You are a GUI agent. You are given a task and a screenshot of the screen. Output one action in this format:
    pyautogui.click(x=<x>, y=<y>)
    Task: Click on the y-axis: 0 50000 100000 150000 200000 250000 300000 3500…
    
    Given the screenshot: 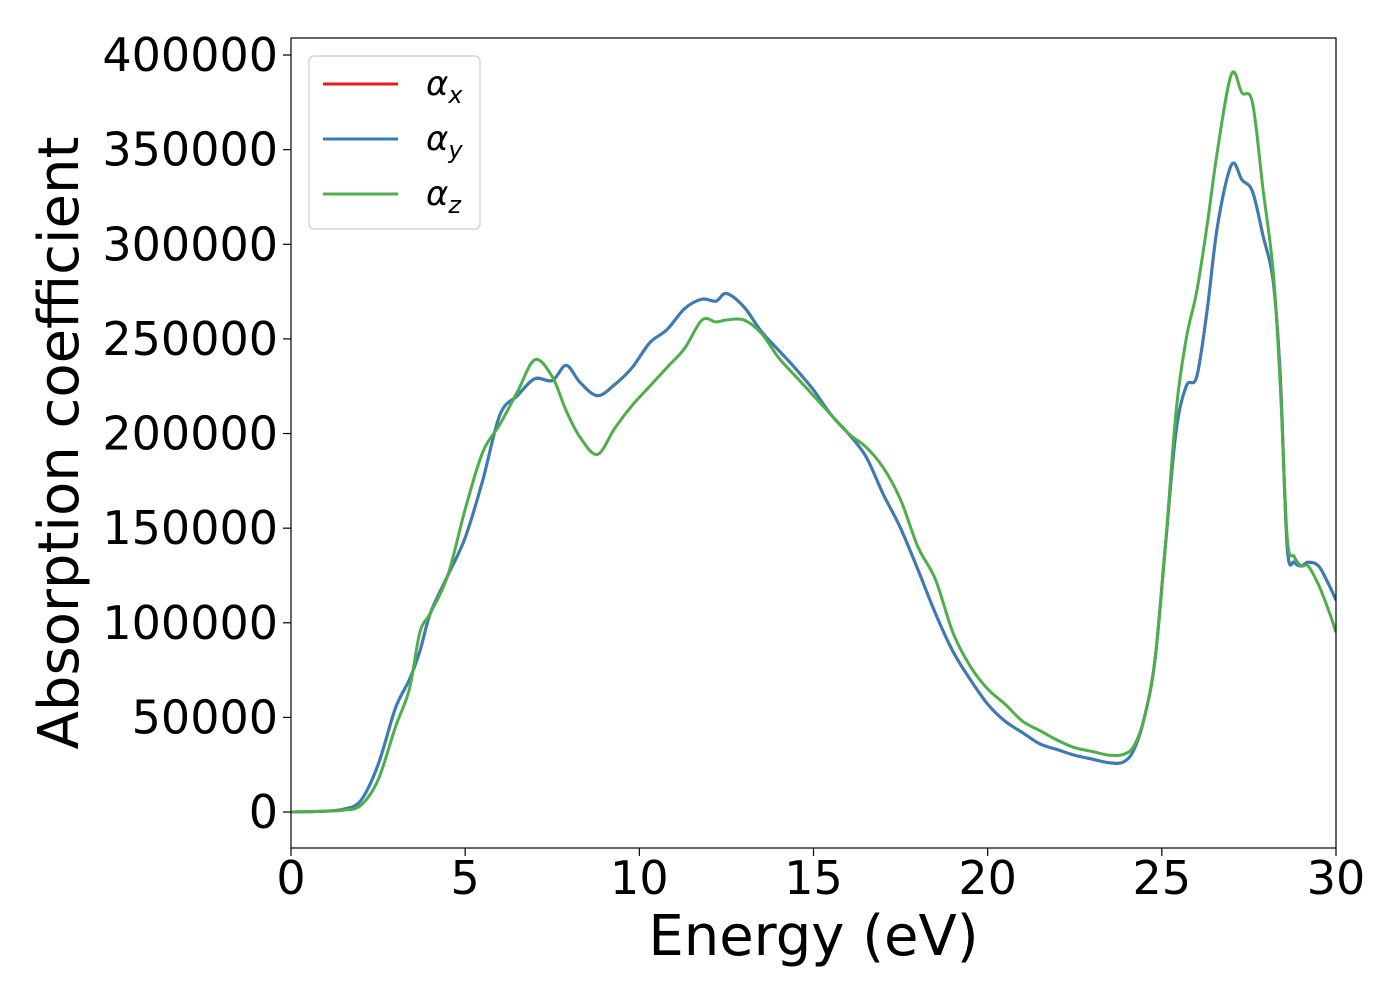 What is the action you would take?
    pyautogui.click(x=196, y=433)
    